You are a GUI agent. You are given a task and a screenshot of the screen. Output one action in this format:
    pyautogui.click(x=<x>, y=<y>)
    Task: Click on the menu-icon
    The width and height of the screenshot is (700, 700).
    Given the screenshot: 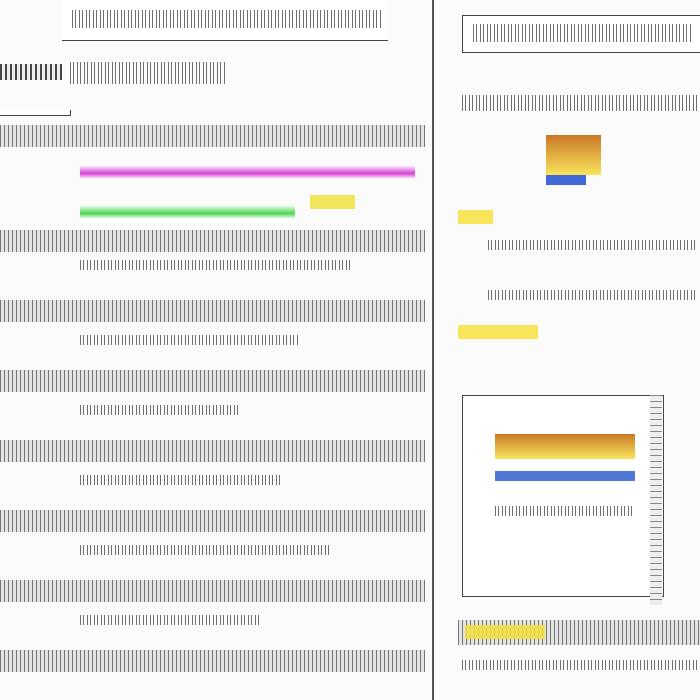 What is the action you would take?
    pyautogui.click(x=31, y=72)
    